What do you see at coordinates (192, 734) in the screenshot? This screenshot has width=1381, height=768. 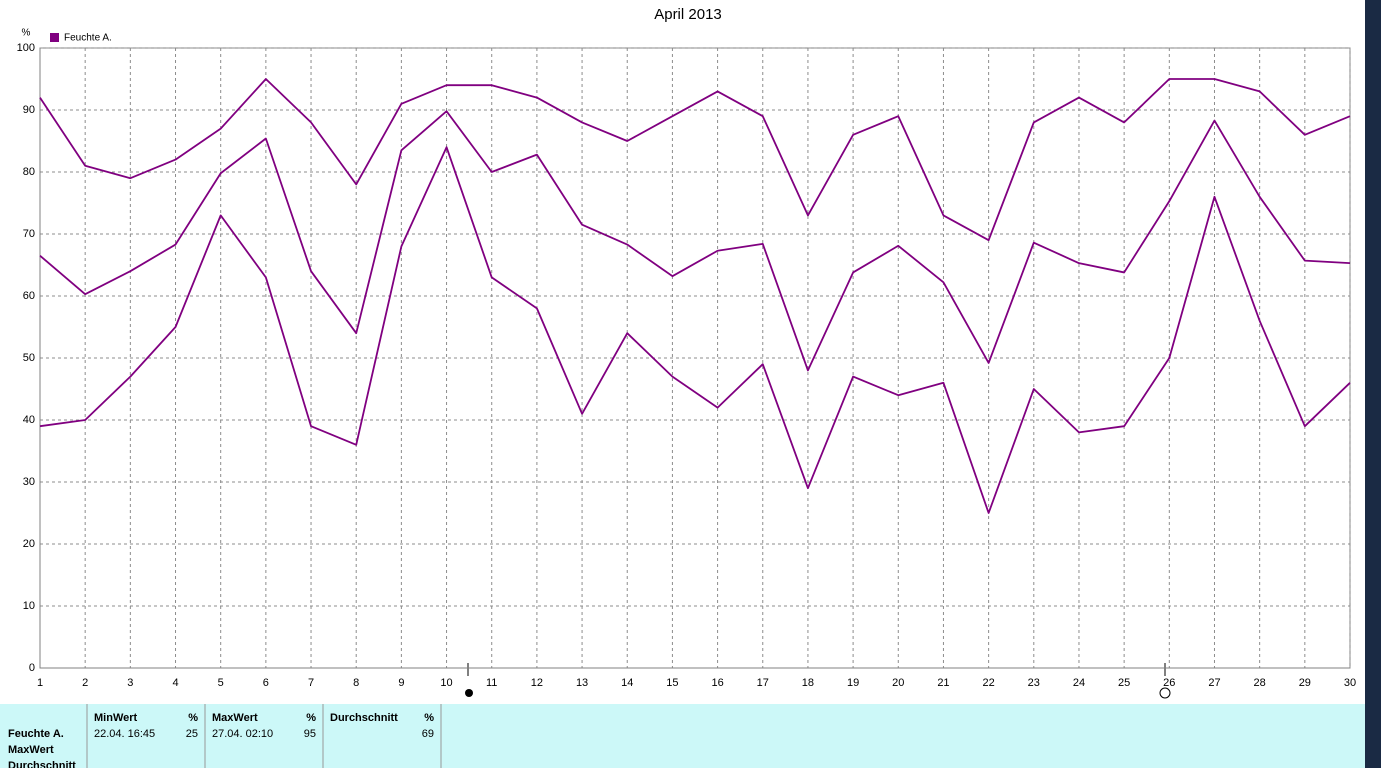 I see `cell-value: 25` at bounding box center [192, 734].